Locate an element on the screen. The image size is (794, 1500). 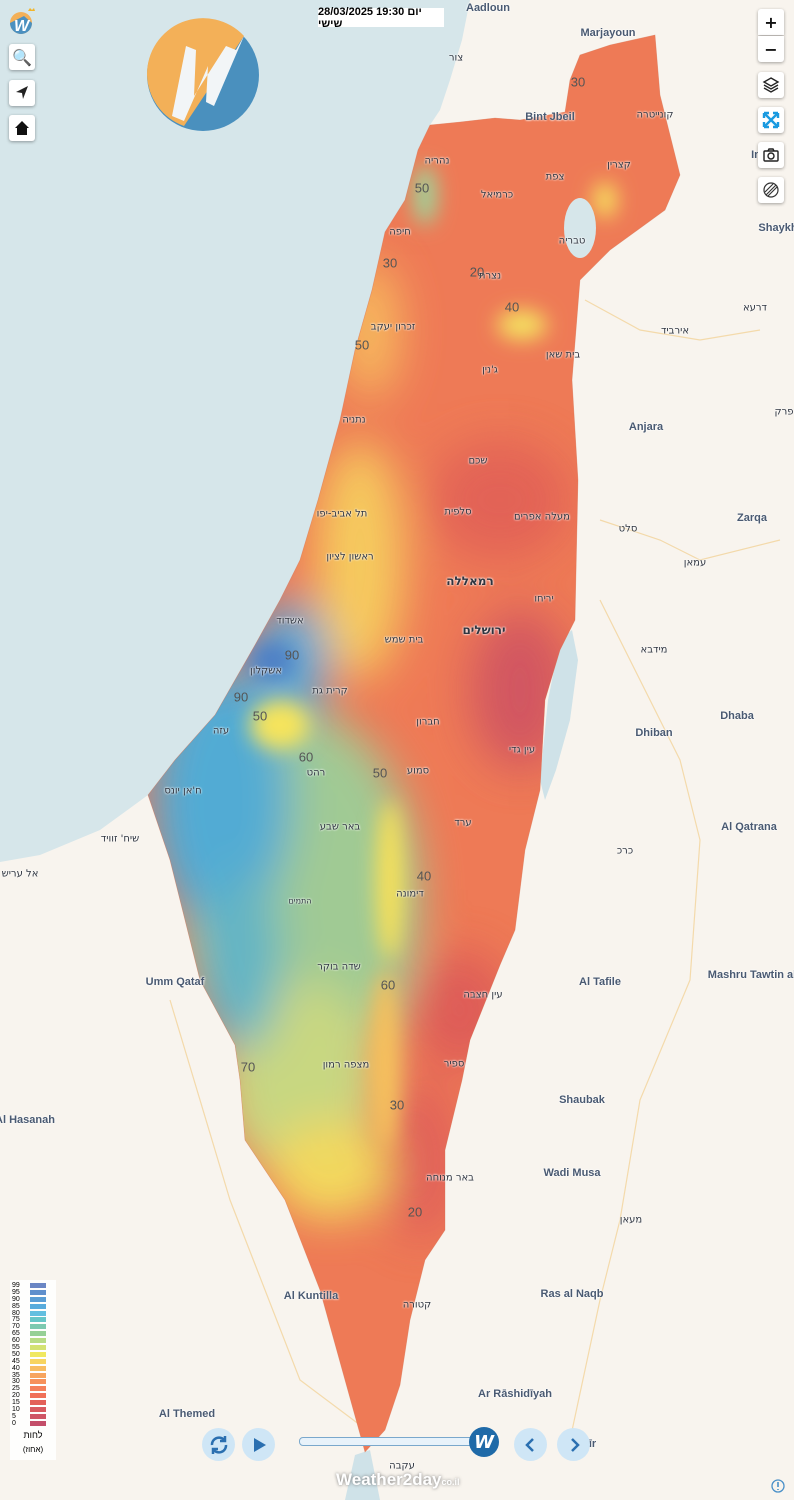
next-button is located at coordinates (573, 1444).